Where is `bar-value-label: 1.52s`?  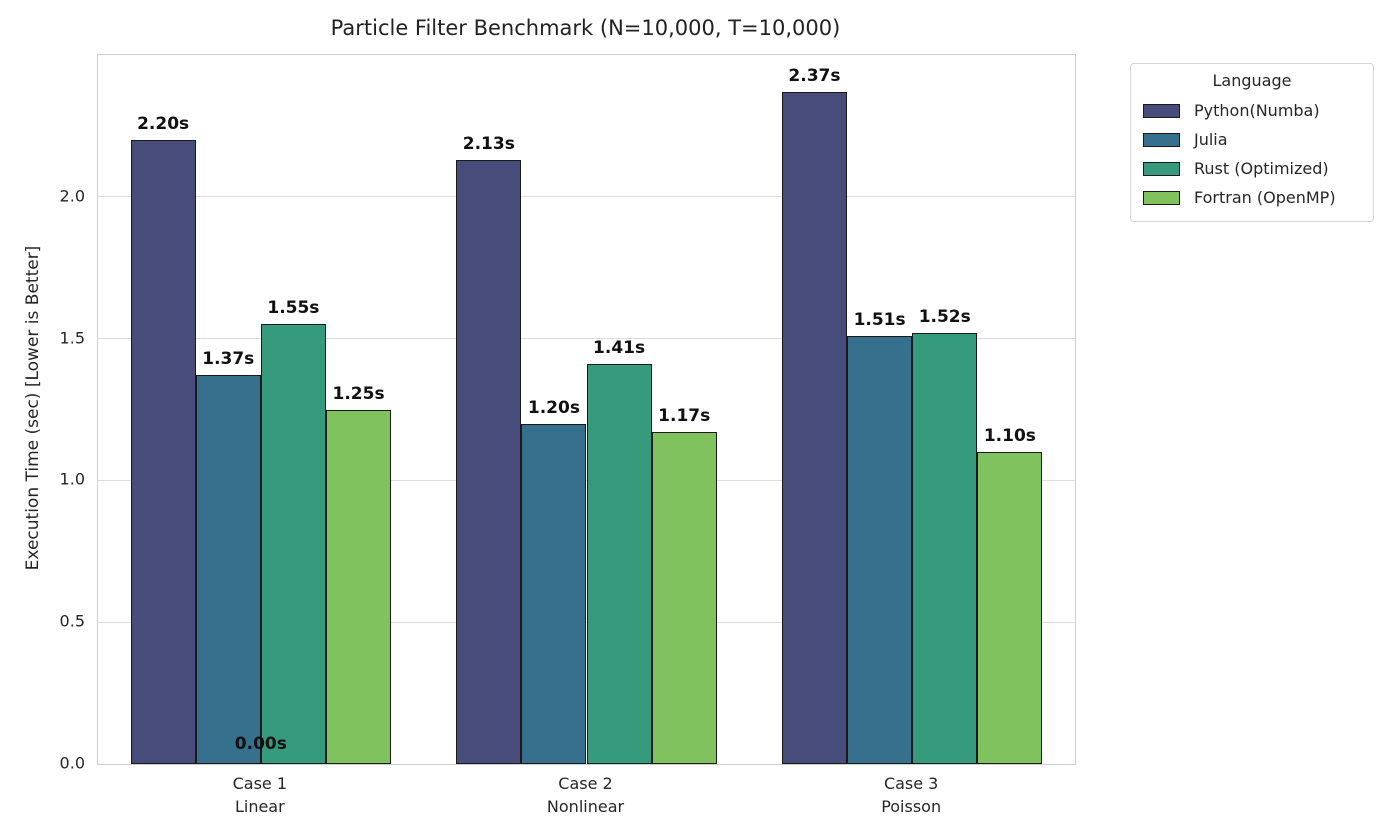
bar-value-label: 1.52s is located at coordinates (944, 316).